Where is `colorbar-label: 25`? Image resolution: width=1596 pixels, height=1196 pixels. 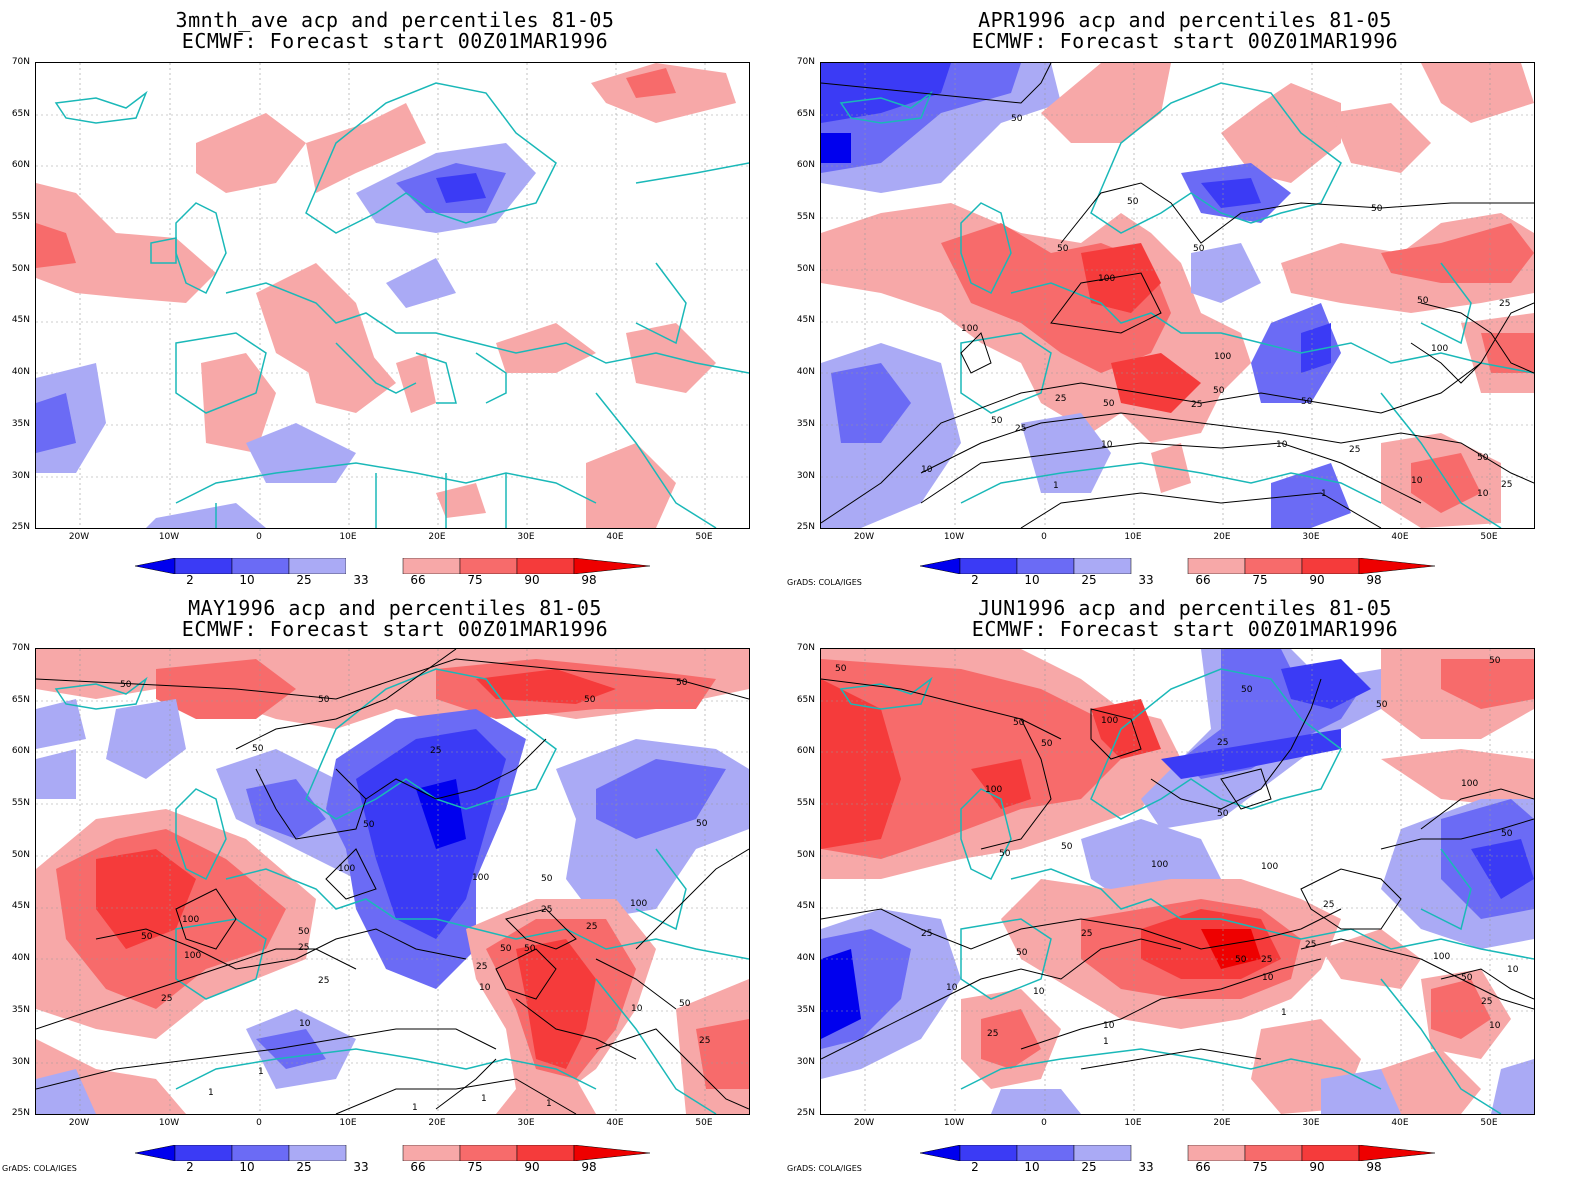
colorbar-label: 25 is located at coordinates (304, 1167).